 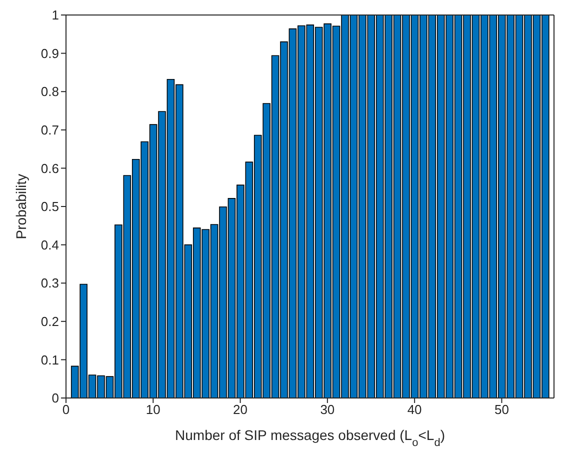 I want to click on x-tick-label: 0, so click(x=66, y=410).